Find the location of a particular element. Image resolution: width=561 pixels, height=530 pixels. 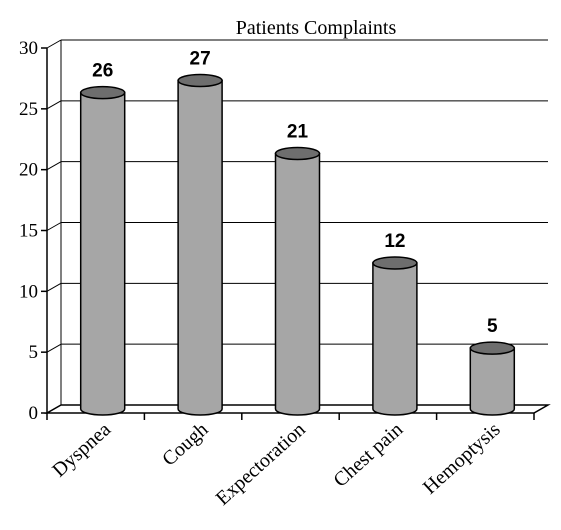

x-tick-label: Expectoration is located at coordinates (261, 463).